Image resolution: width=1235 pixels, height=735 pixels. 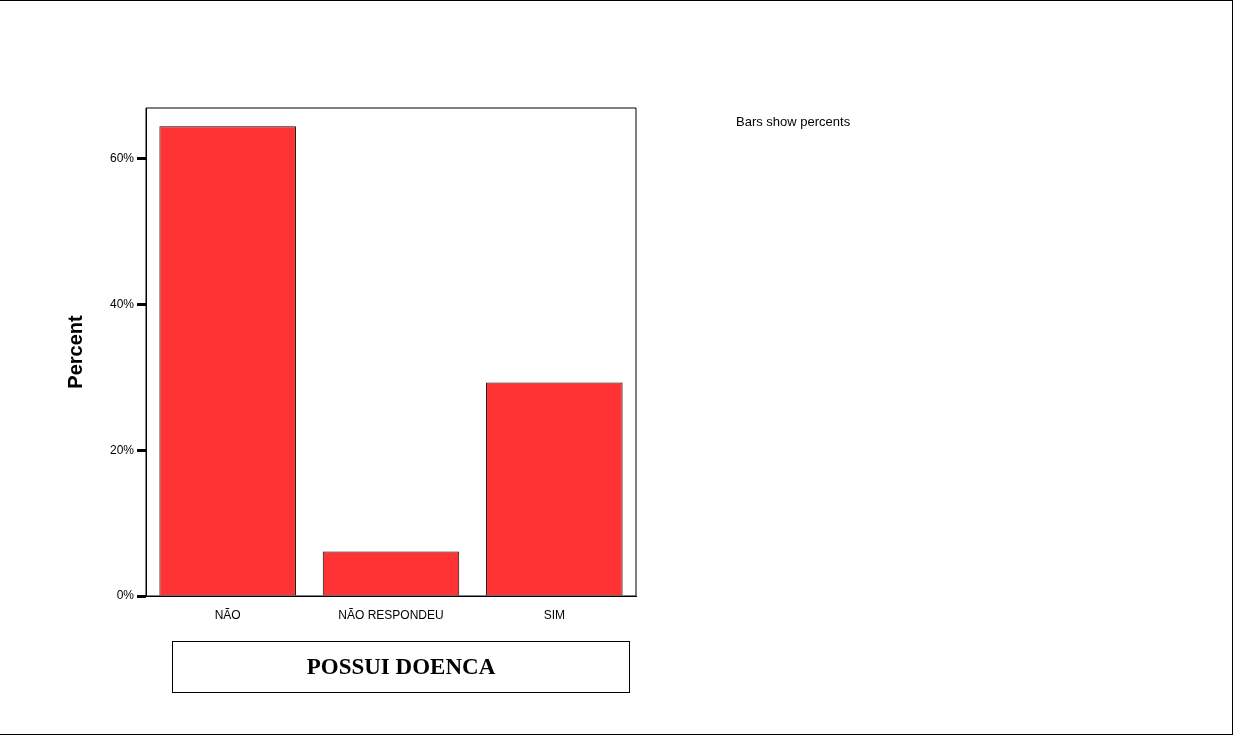 What do you see at coordinates (74, 351) in the screenshot?
I see `y-axis-title: Percent` at bounding box center [74, 351].